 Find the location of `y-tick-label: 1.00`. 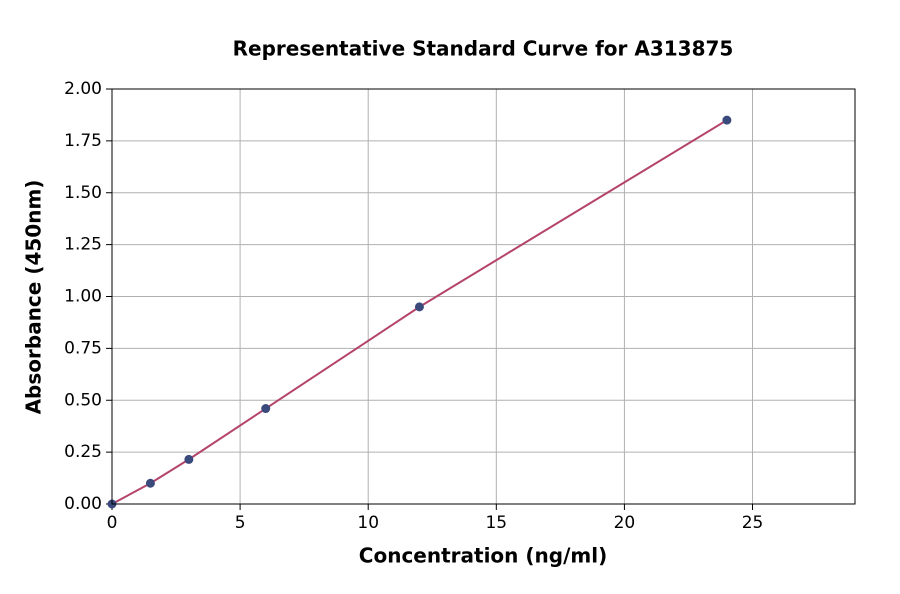

y-tick-label: 1.00 is located at coordinates (83, 297).